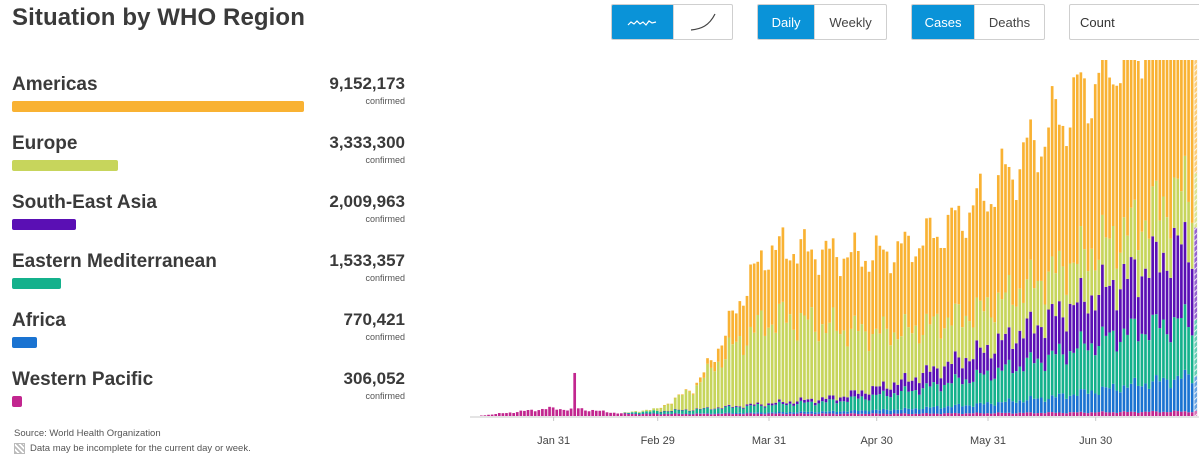  Describe the element at coordinates (209, 162) in the screenshot. I see `region-row: Europe 3,333,300 confirmed` at that location.